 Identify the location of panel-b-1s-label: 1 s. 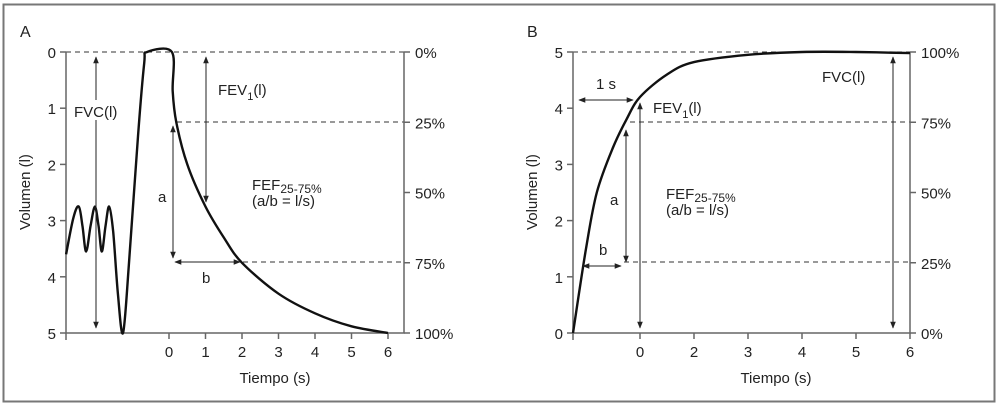
(606, 84).